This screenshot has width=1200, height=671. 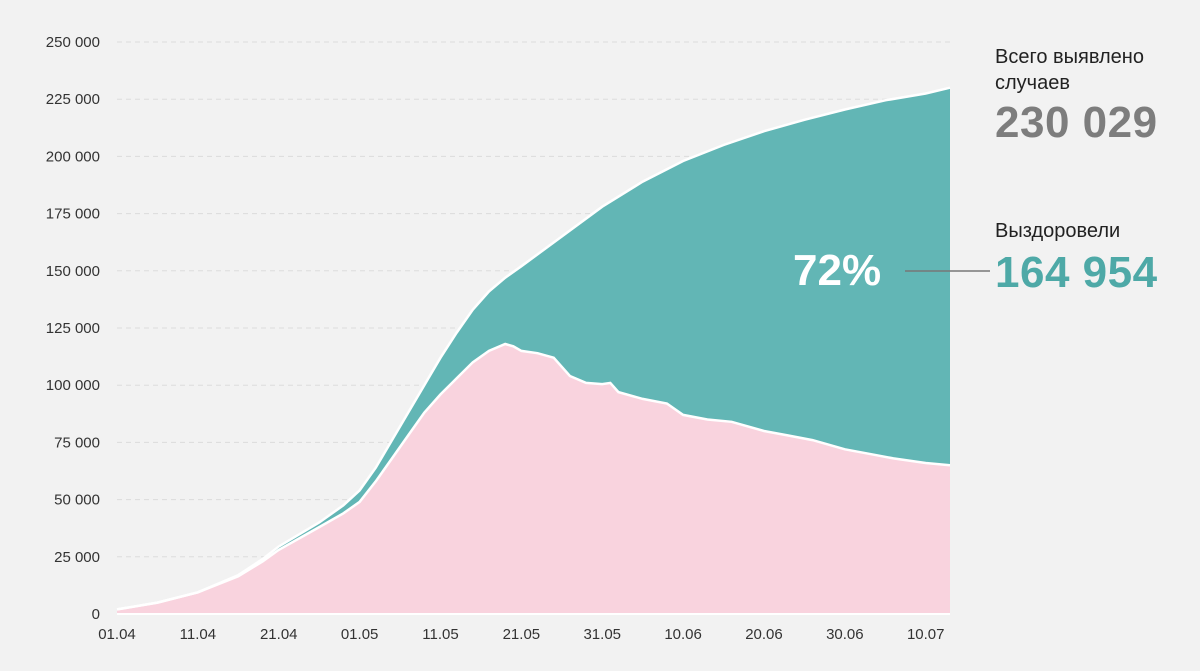 What do you see at coordinates (77, 557) in the screenshot?
I see `y-tick-label: 25 000` at bounding box center [77, 557].